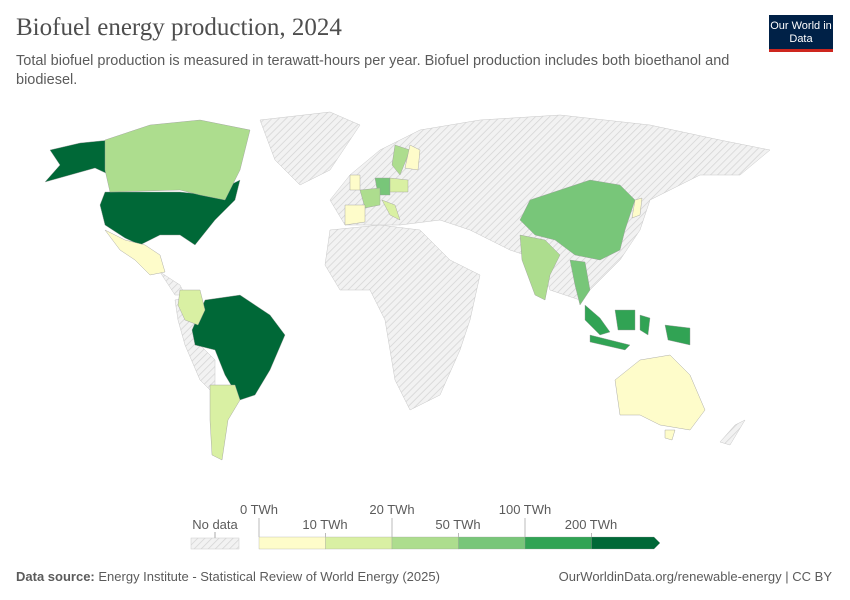 This screenshot has width=850, height=600. Describe the element at coordinates (191, 307) in the screenshot. I see `country-colombia` at that location.